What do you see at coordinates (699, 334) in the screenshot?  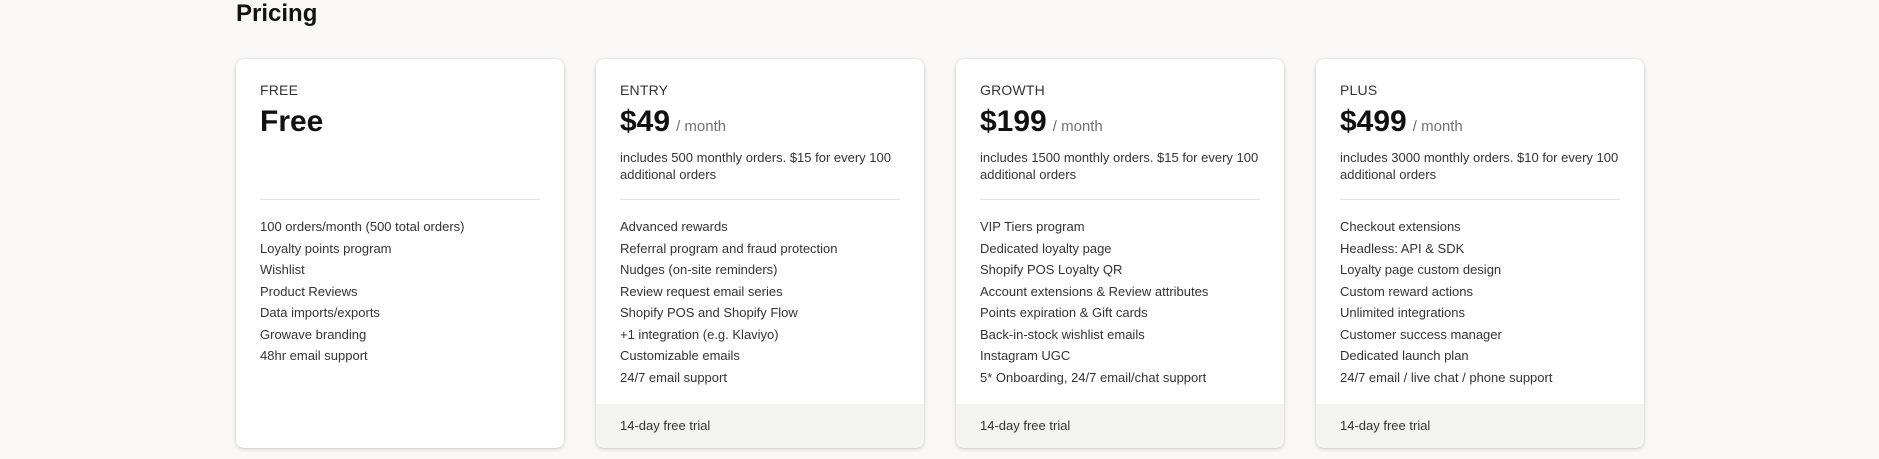 I see `feature-item: +1 integration (e.g. Klaviyo)` at bounding box center [699, 334].